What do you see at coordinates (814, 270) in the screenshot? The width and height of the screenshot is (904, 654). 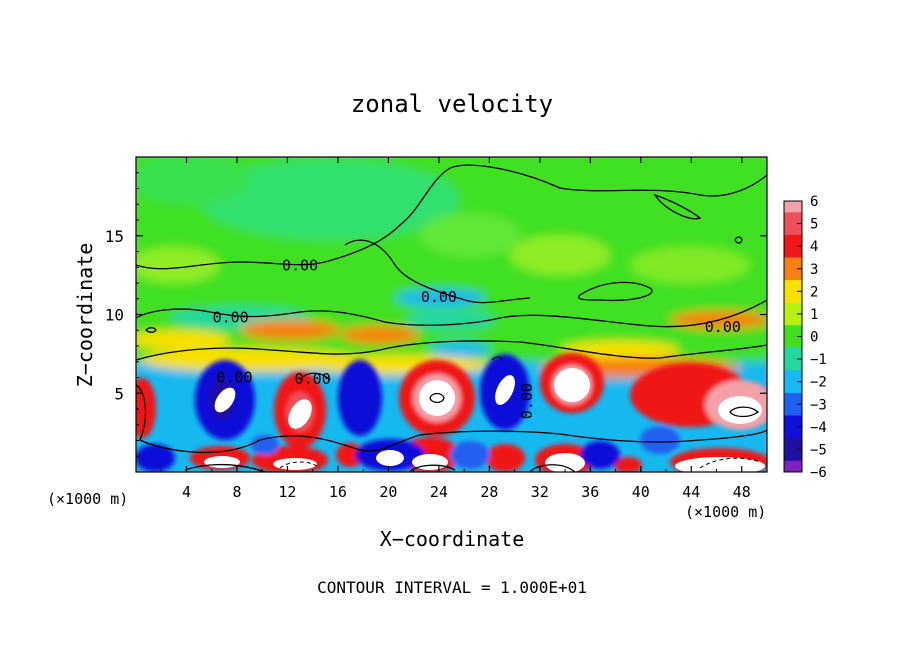 I see `colorbar-label: 3` at bounding box center [814, 270].